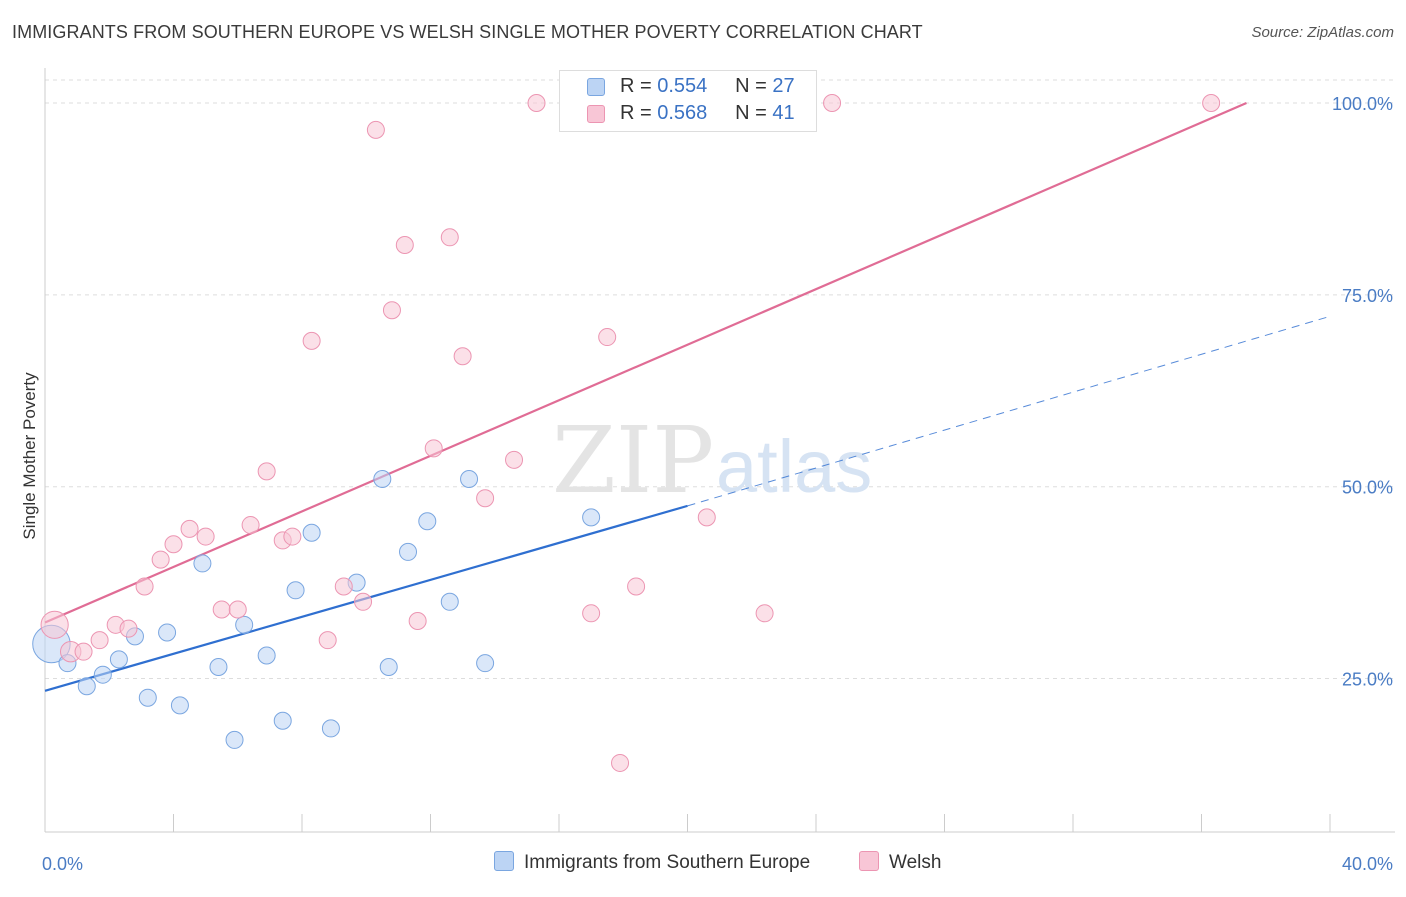  I want to click on series-legend-southern-europe: Immigrants from Southern Europe, so click(652, 862).